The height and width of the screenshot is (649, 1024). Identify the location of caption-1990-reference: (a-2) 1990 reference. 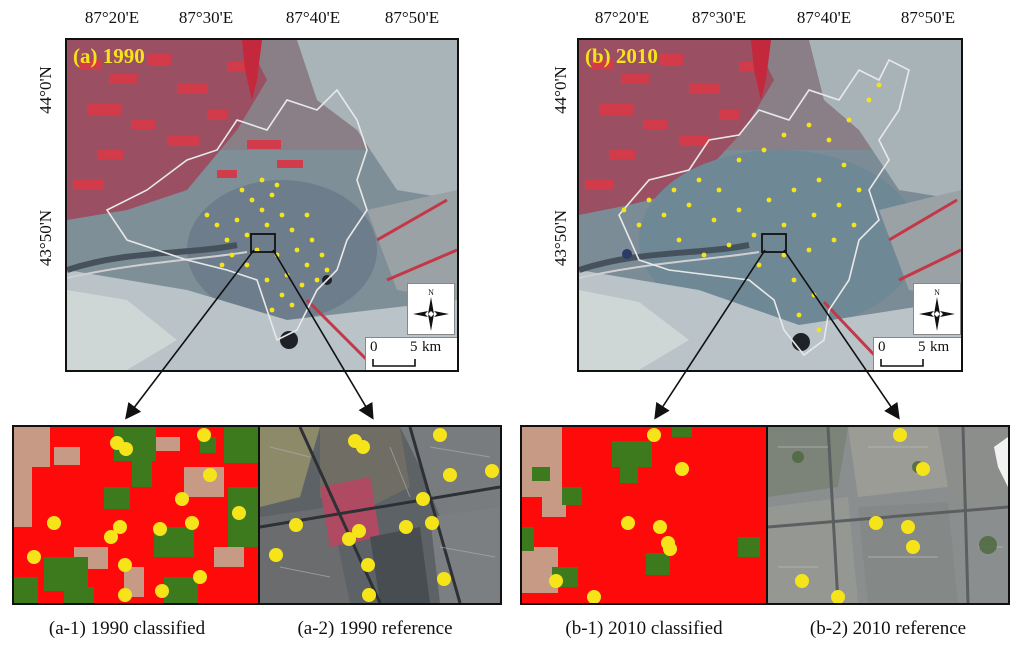
(375, 628).